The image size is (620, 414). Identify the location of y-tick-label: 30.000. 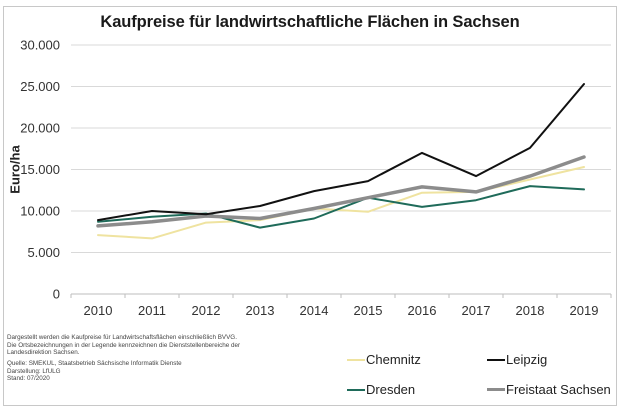
(40, 45).